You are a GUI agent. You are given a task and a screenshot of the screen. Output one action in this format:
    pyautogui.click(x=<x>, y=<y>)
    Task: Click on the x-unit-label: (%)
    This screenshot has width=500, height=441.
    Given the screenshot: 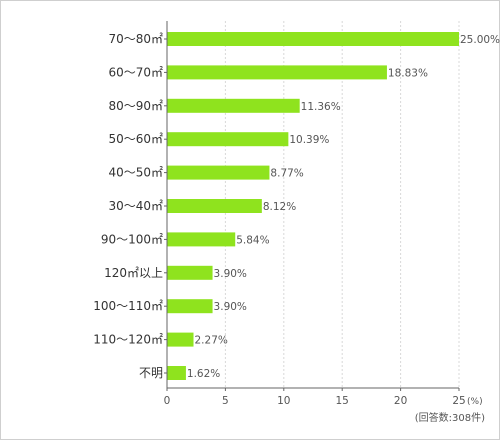 What is the action you would take?
    pyautogui.click(x=475, y=402)
    